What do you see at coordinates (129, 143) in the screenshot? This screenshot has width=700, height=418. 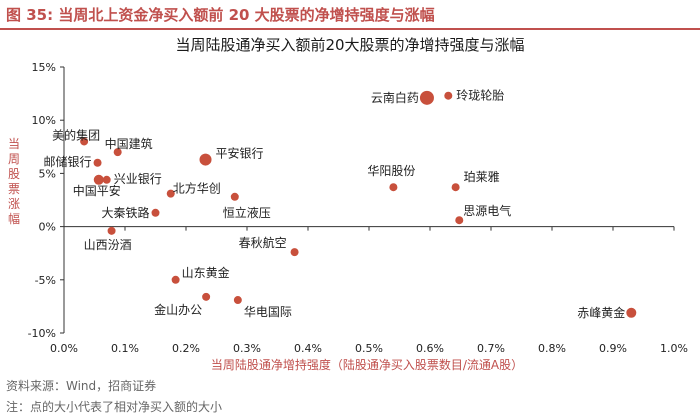 I see `point-label: 中国建筑` at bounding box center [129, 143].